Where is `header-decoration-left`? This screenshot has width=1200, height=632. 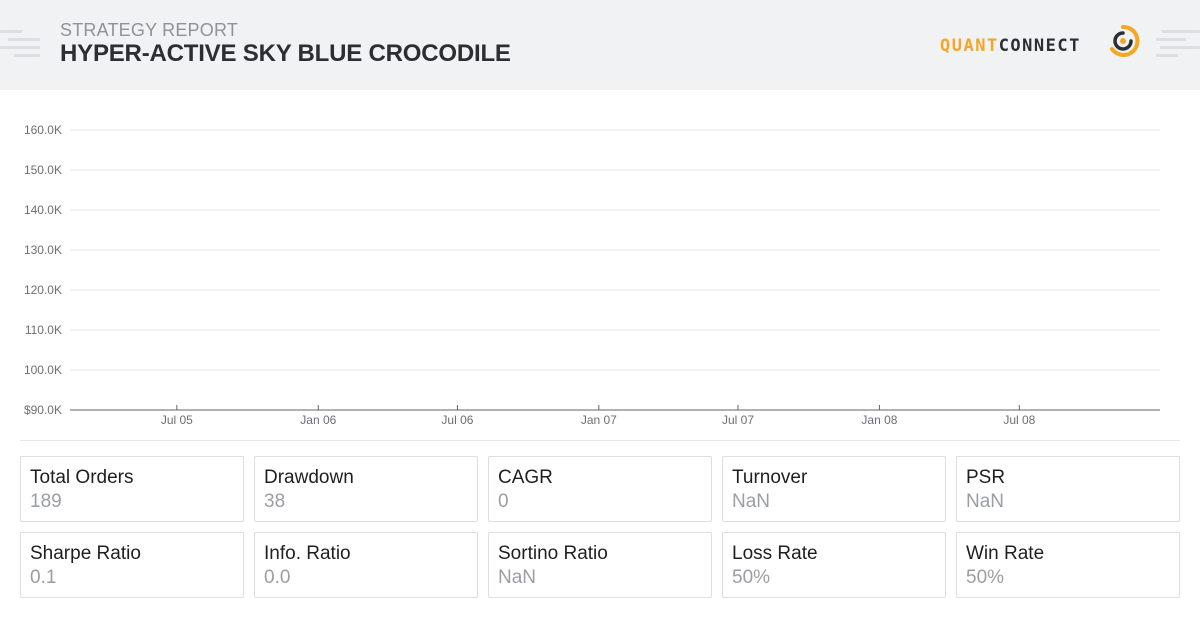
header-decoration-left is located at coordinates (22, 47).